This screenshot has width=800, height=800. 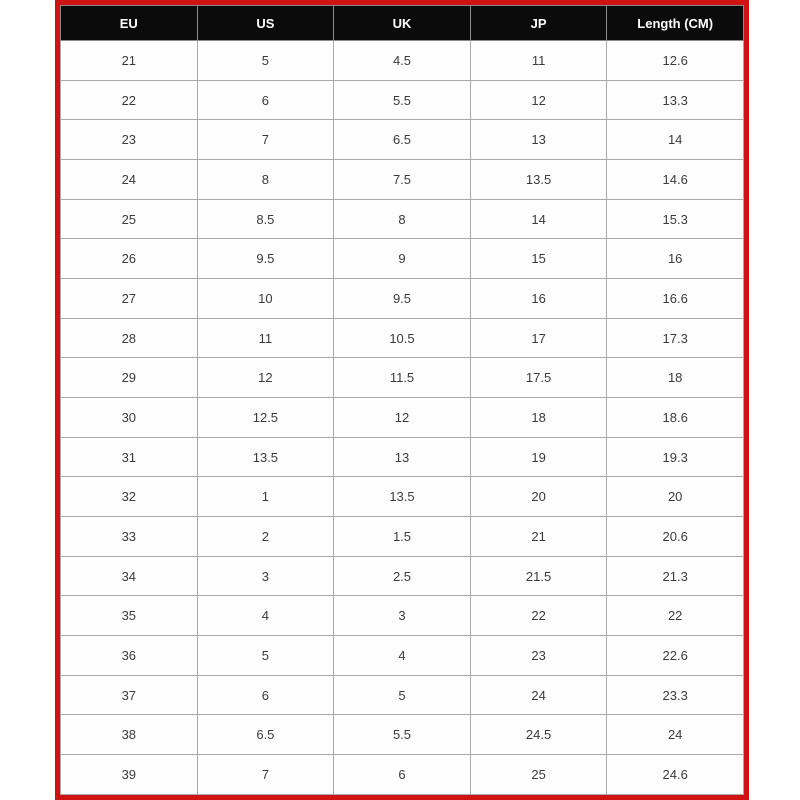 What do you see at coordinates (129, 616) in the screenshot?
I see `table-cell: 35` at bounding box center [129, 616].